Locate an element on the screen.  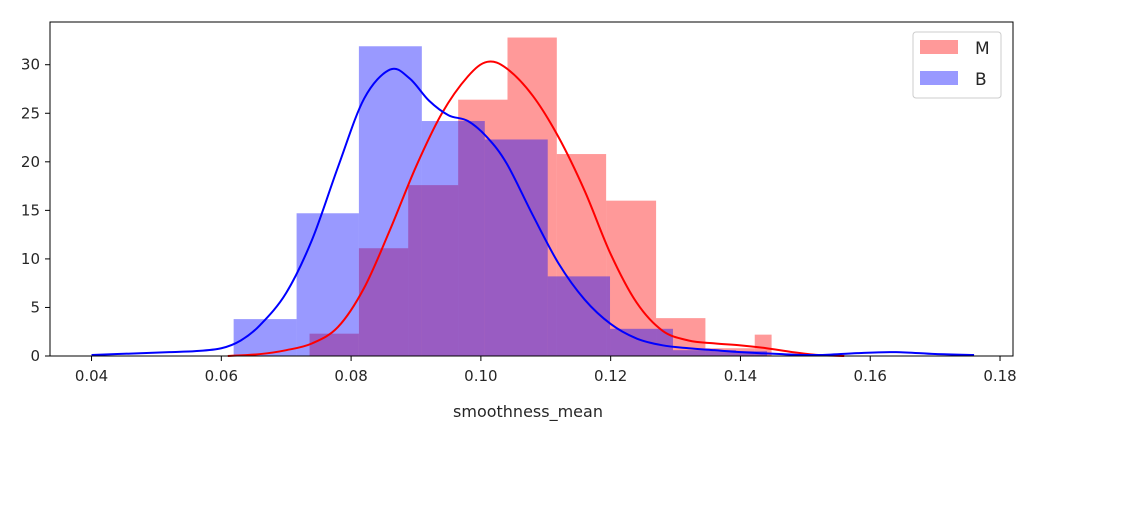
legend-swatch-m is located at coordinates (939, 47).